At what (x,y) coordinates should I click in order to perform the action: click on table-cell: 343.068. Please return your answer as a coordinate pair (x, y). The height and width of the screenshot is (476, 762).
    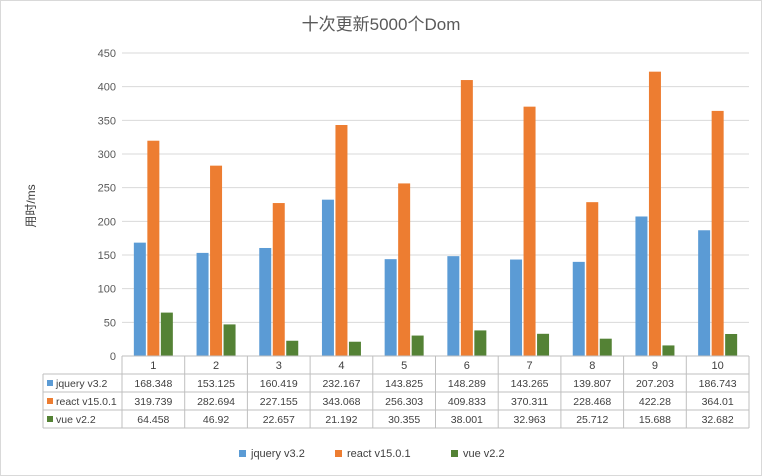
    Looking at the image, I should click on (341, 402).